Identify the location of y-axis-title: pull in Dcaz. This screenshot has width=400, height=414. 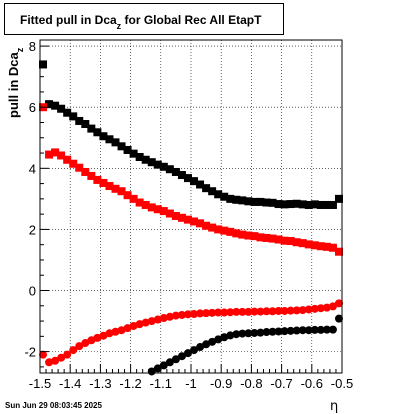
(15, 82).